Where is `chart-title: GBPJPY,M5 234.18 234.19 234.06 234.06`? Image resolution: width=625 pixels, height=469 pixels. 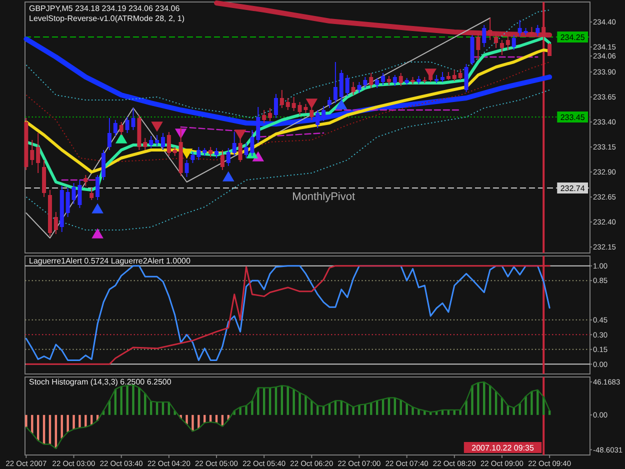 chart-title: GBPJPY,M5 234.18 234.19 234.06 234.06 is located at coordinates (104, 8).